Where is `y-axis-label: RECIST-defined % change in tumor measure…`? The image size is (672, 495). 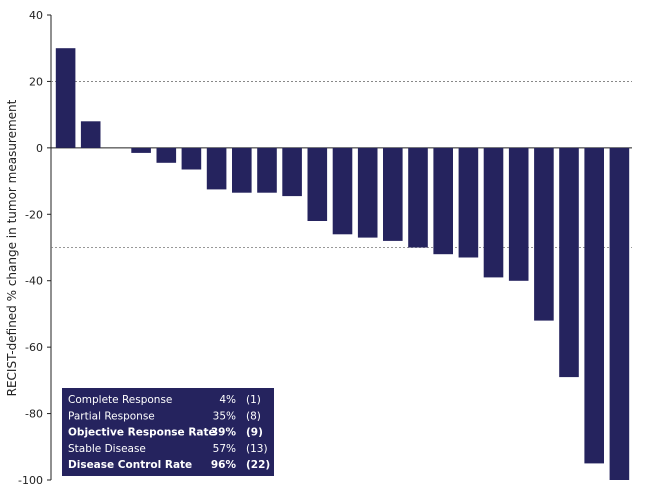
y-axis-label: RECIST-defined % change in tumor measure… is located at coordinates (12, 247).